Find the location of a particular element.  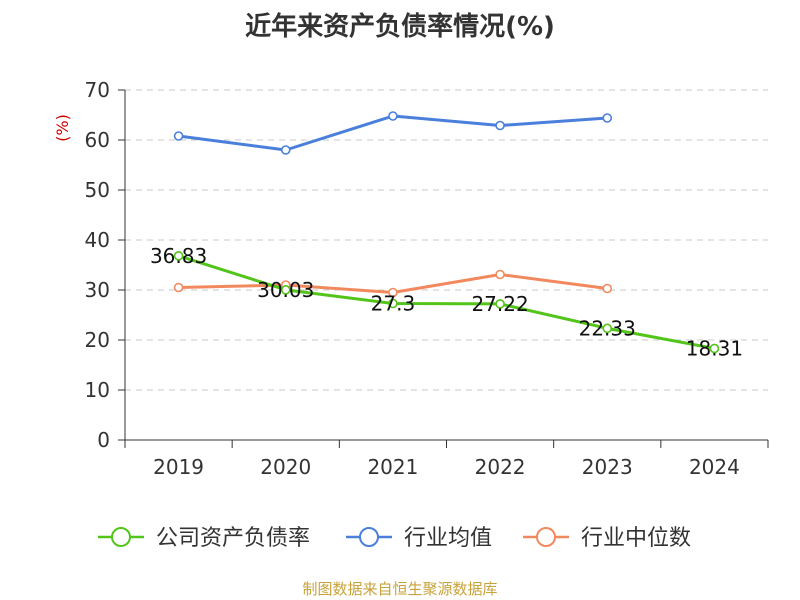

data-label: 30.03 is located at coordinates (285, 290).